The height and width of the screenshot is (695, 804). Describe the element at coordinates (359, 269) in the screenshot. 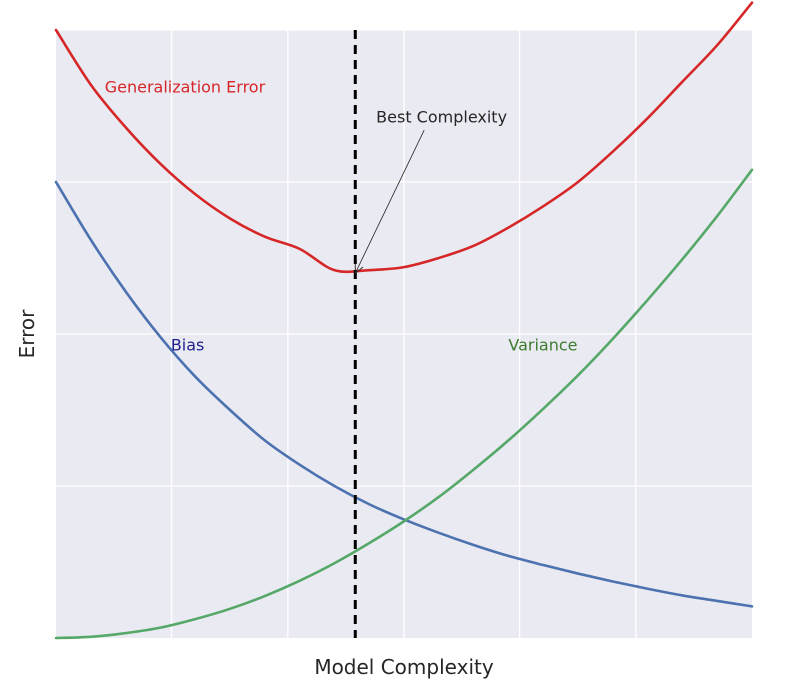

I see `annotation-arrow-head` at that location.